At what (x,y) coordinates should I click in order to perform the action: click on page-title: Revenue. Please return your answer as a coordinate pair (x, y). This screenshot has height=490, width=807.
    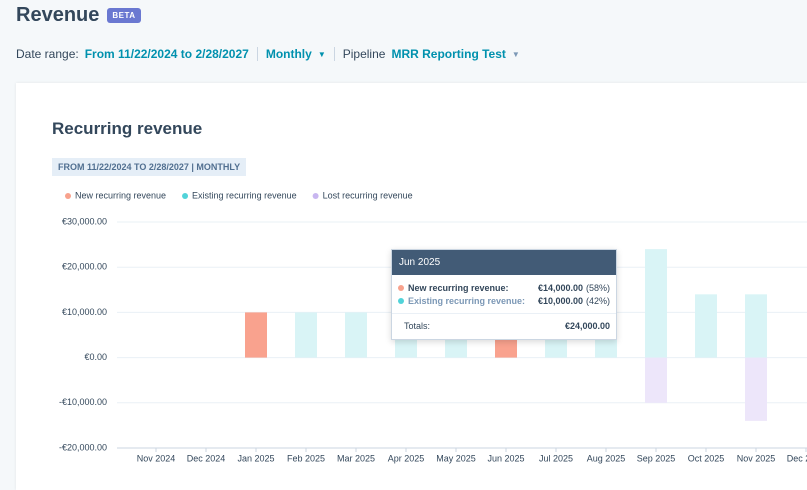
    Looking at the image, I should click on (58, 15).